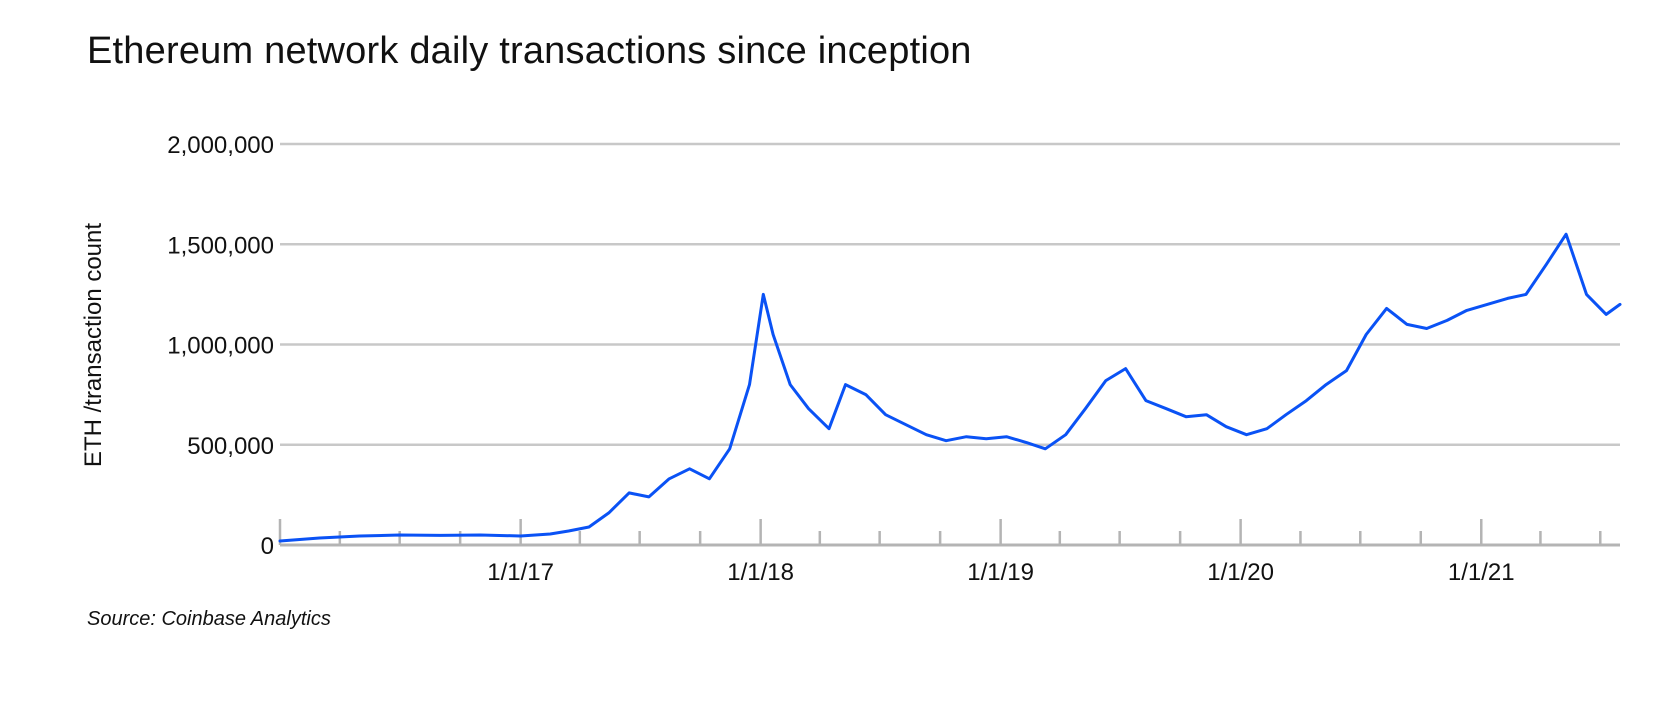  What do you see at coordinates (760, 572) in the screenshot?
I see `x-tick-label: 1/1/18` at bounding box center [760, 572].